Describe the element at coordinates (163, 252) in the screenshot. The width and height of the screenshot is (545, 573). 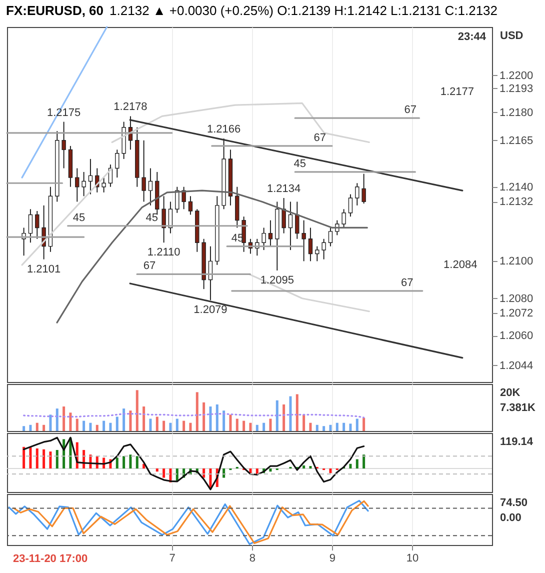
I see `annotation: 1.2110` at that location.